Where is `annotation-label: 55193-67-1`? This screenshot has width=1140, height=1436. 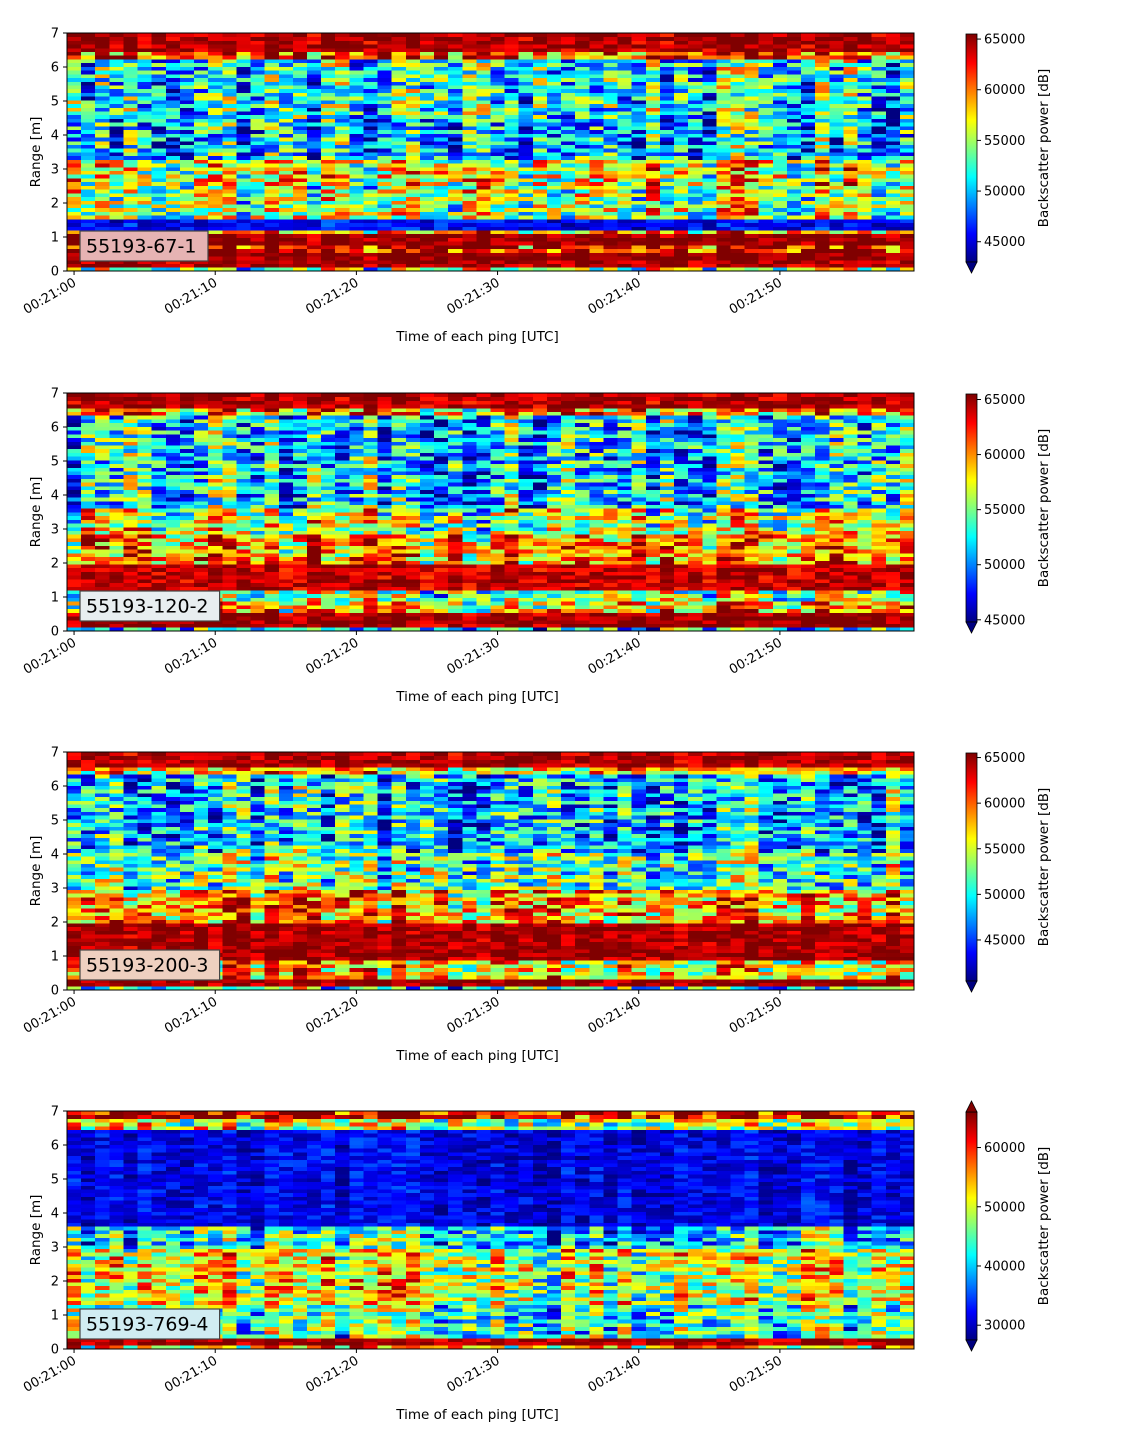
annotation-label: 55193-67-1 is located at coordinates (141, 247).